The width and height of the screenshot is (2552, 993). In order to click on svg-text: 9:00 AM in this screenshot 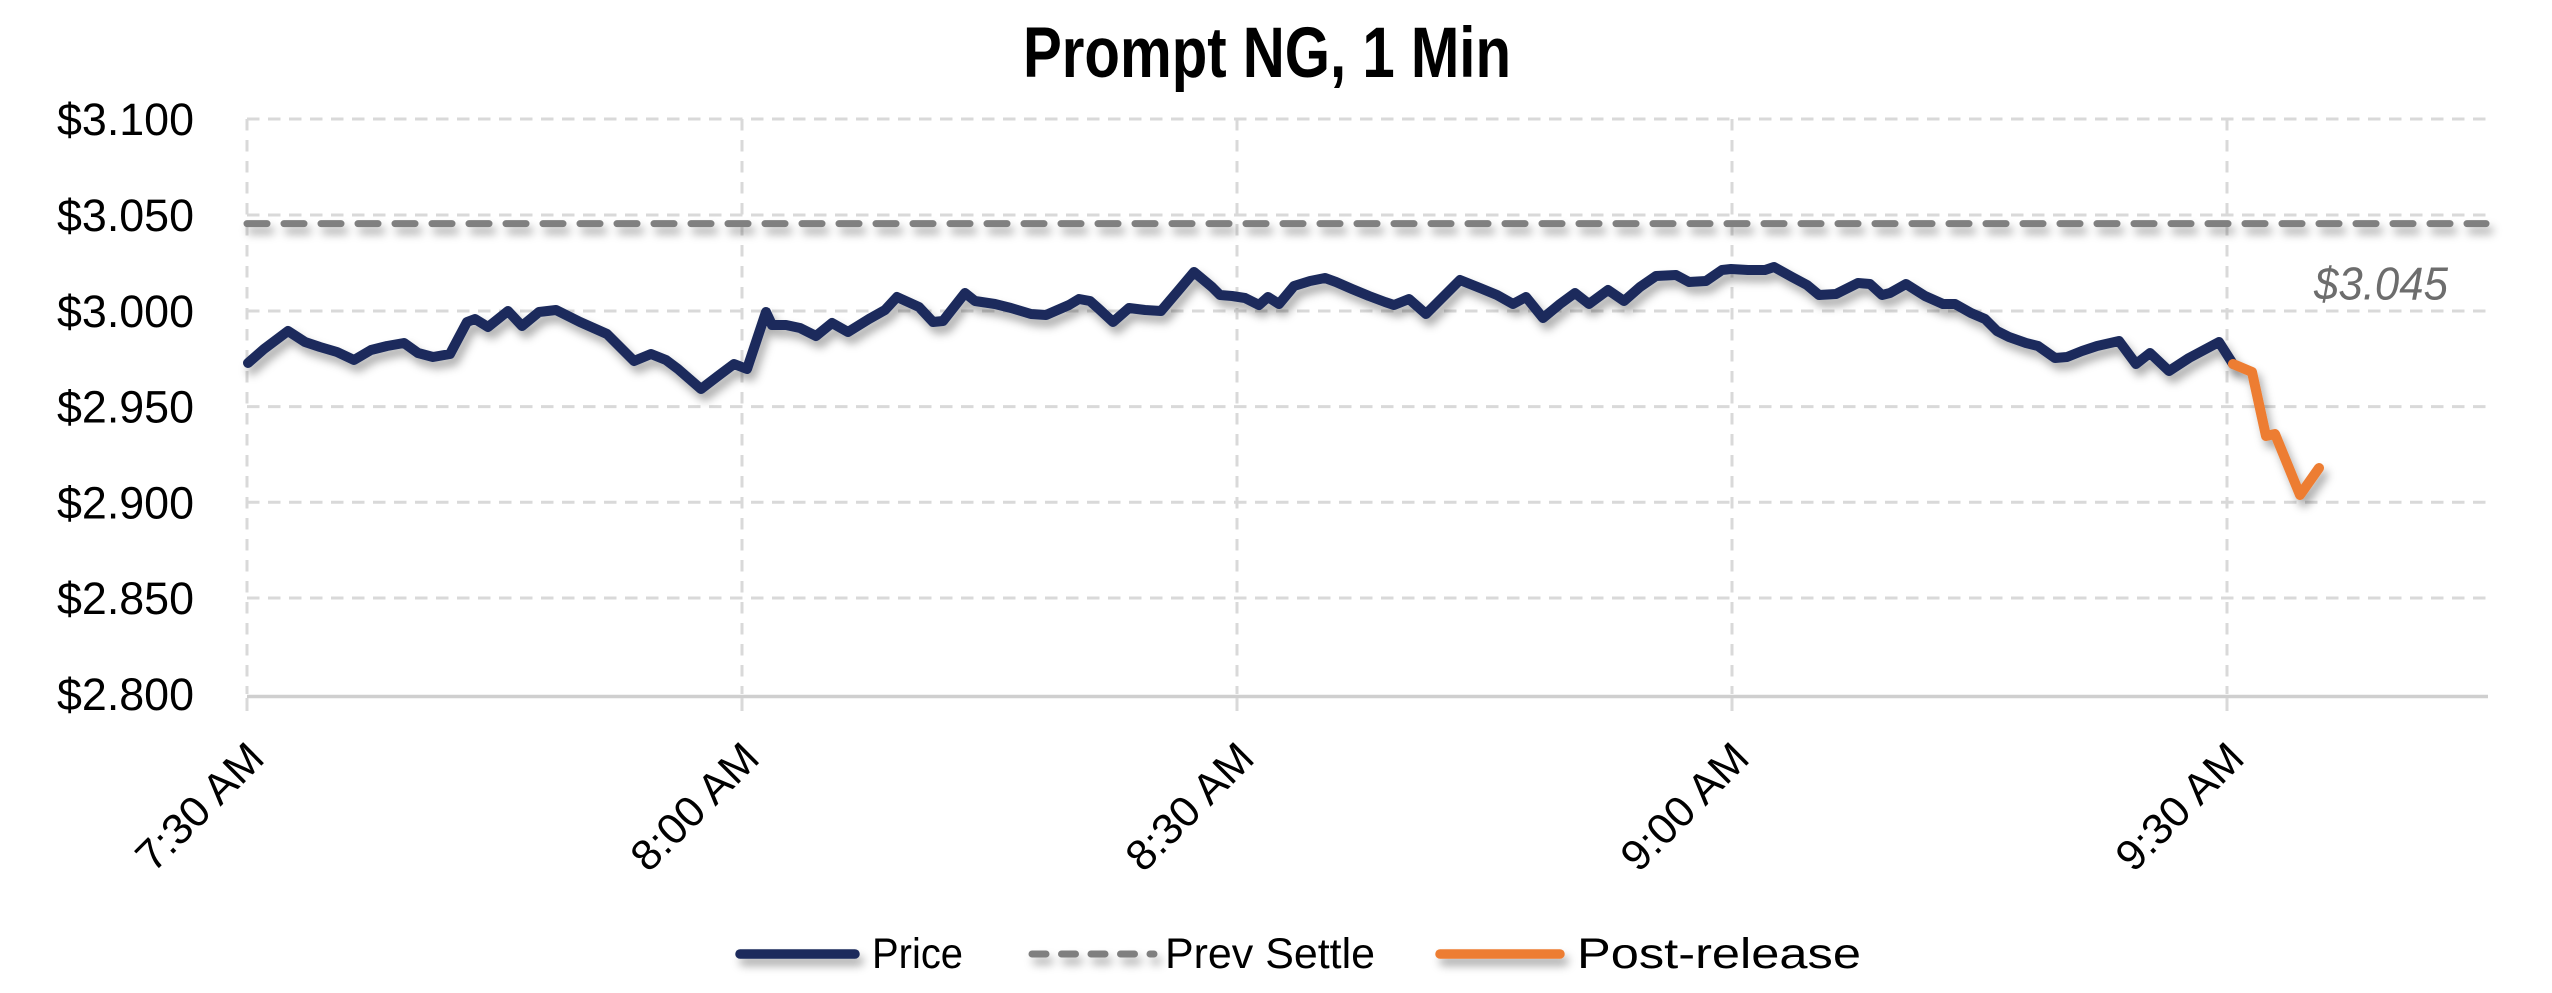, I will do `click(1684, 807)`.